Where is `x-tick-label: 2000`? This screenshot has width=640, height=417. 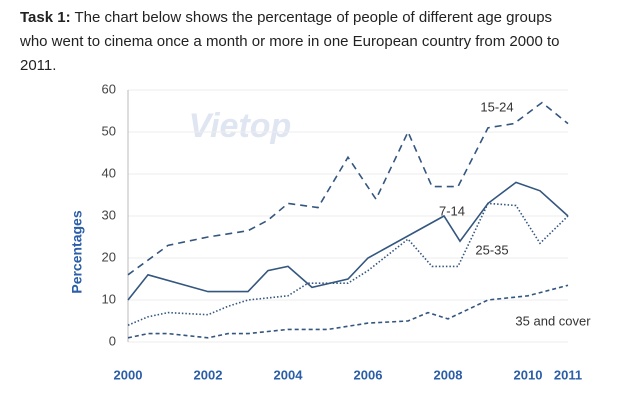
x-tick-label: 2000 is located at coordinates (128, 374).